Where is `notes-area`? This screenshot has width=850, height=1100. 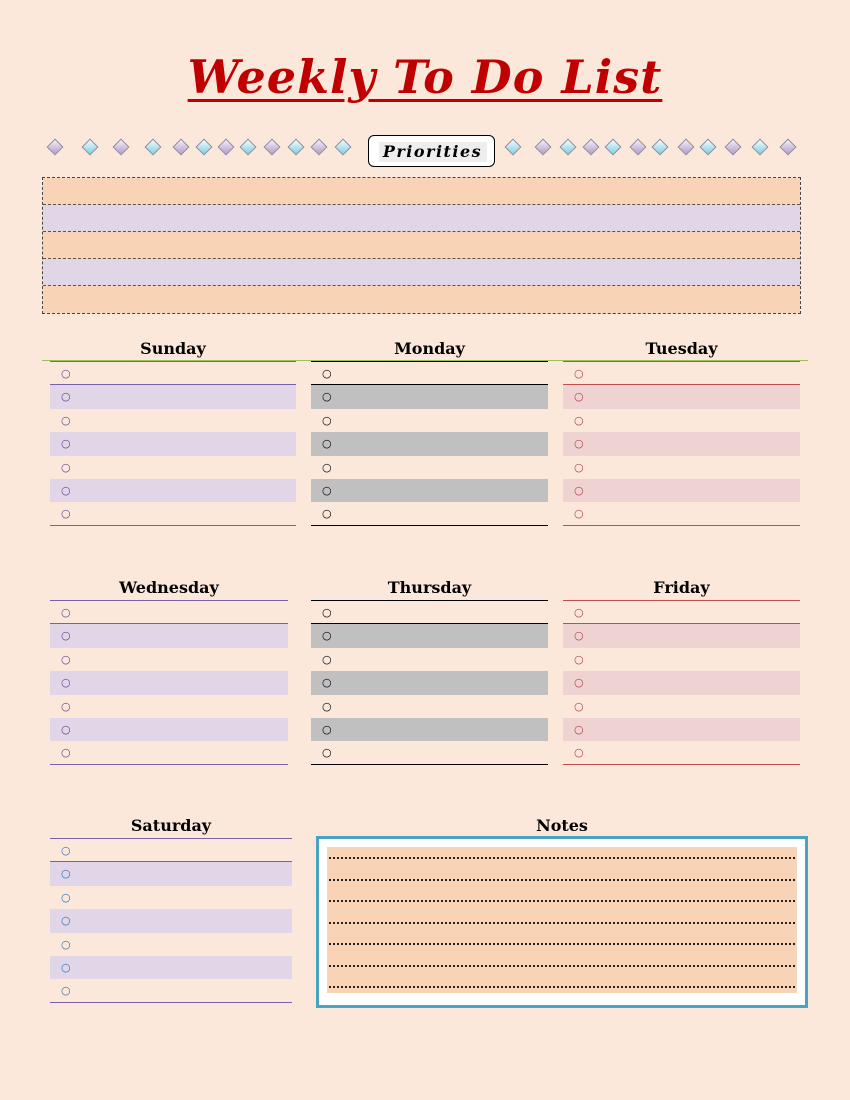 notes-area is located at coordinates (562, 920).